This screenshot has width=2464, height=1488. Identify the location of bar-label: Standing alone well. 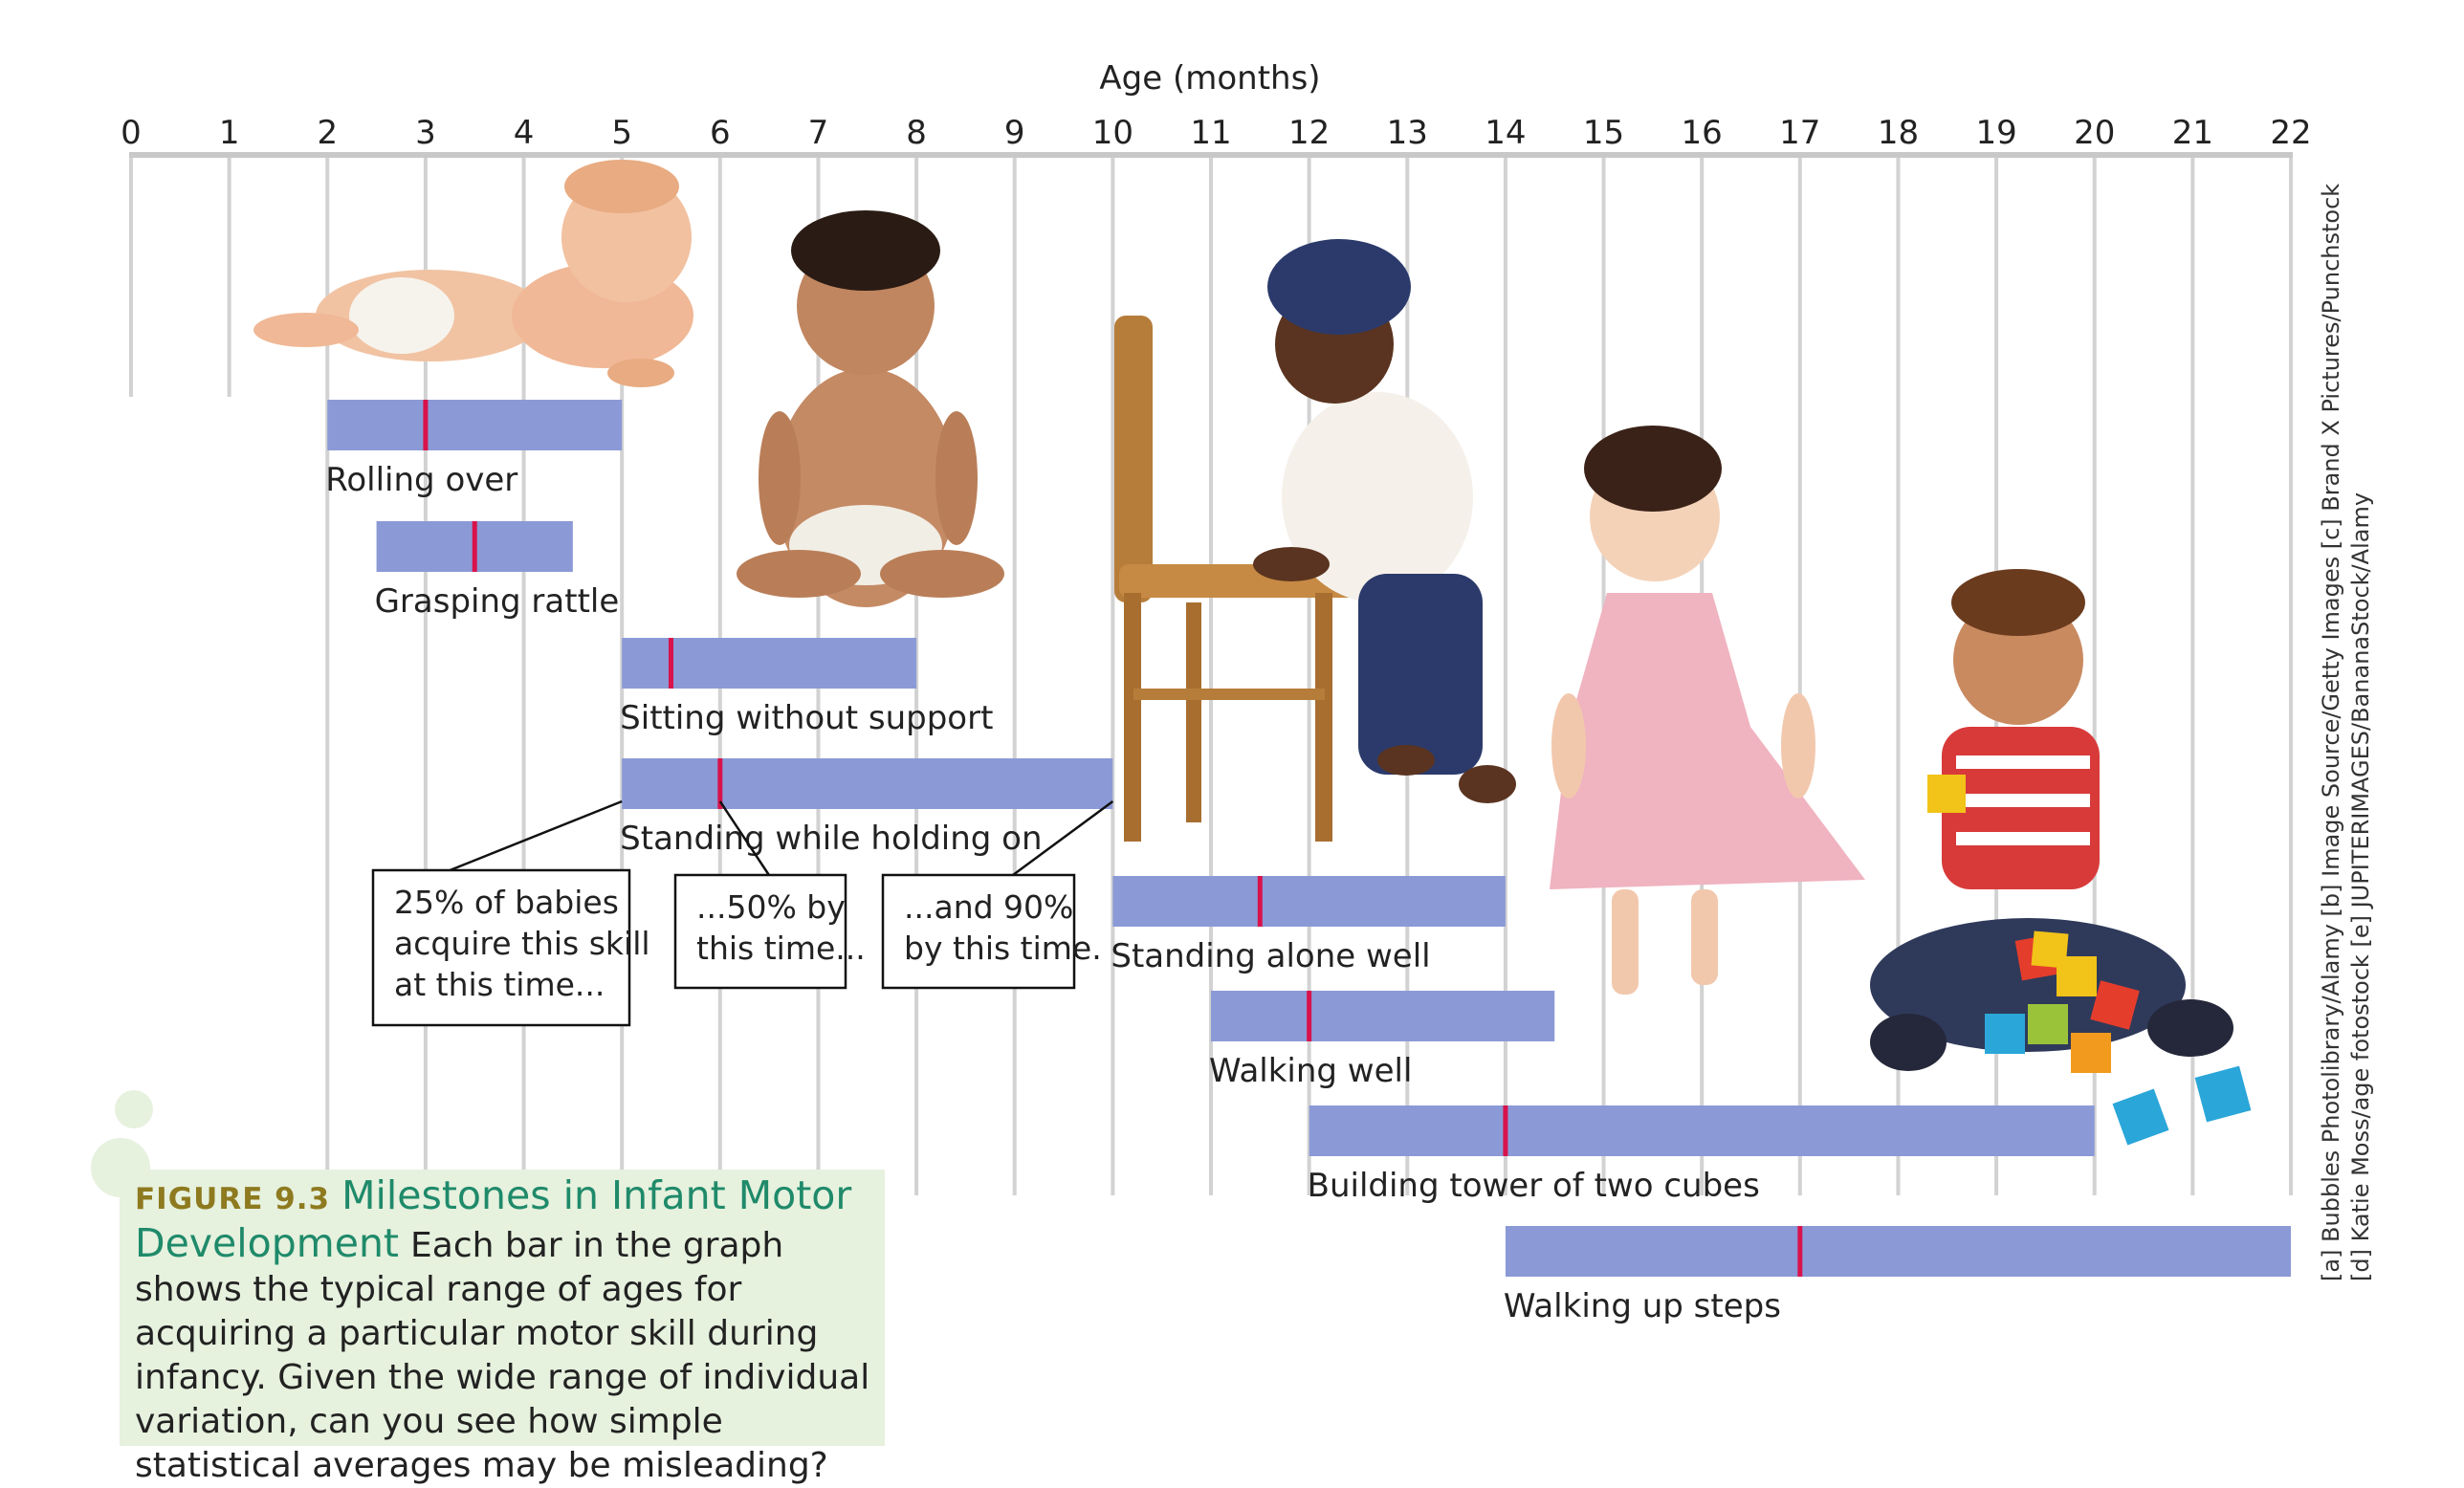
(1270, 956).